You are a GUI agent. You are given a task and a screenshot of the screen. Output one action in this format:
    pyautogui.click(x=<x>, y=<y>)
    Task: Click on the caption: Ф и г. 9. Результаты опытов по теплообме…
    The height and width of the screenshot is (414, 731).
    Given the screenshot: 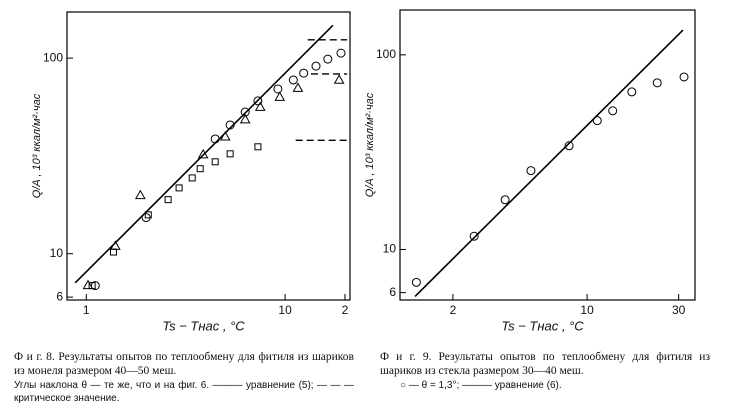 What is the action you would take?
    pyautogui.click(x=545, y=364)
    